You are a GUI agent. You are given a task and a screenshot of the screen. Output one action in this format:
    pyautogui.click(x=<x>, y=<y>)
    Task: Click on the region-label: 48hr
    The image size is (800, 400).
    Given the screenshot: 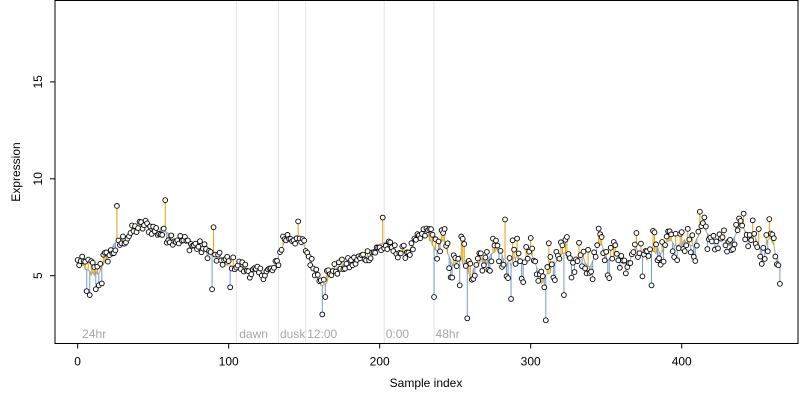 What is the action you would take?
    pyautogui.click(x=448, y=334)
    